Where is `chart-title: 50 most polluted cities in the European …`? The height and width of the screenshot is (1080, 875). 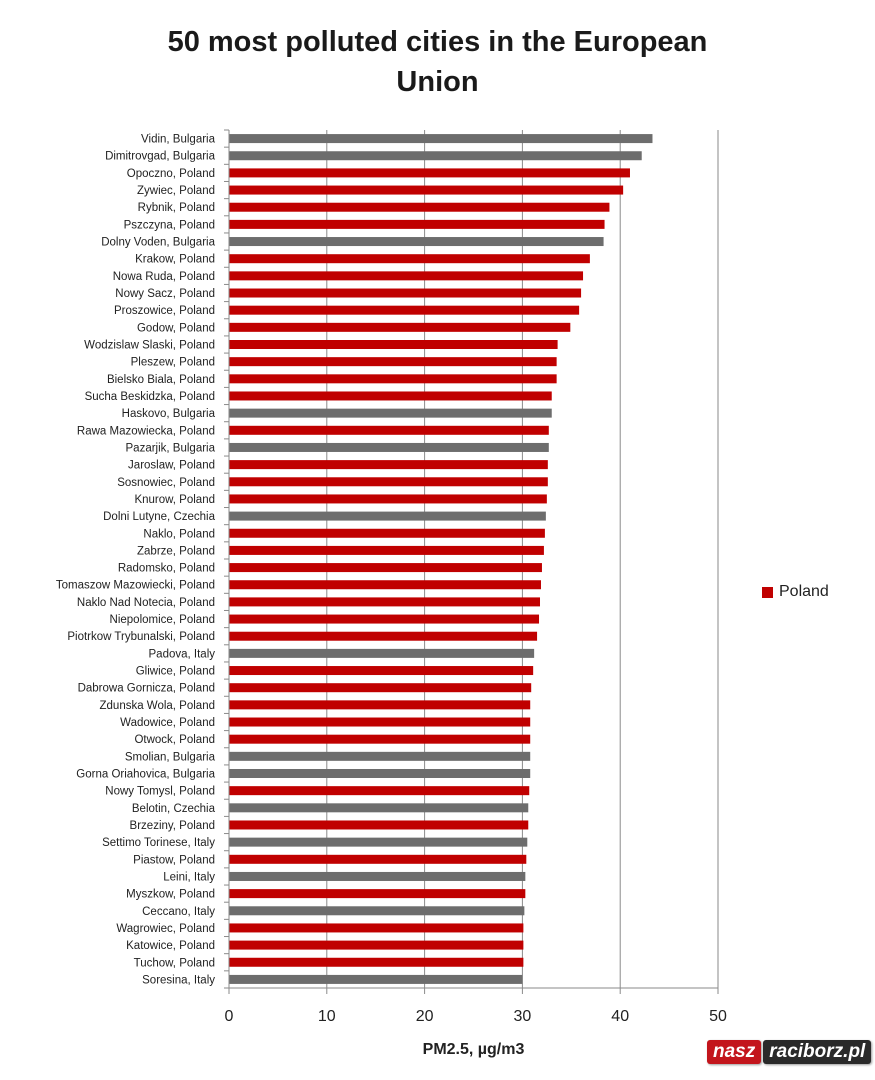 chart-title: 50 most polluted cities in the European … is located at coordinates (437, 62).